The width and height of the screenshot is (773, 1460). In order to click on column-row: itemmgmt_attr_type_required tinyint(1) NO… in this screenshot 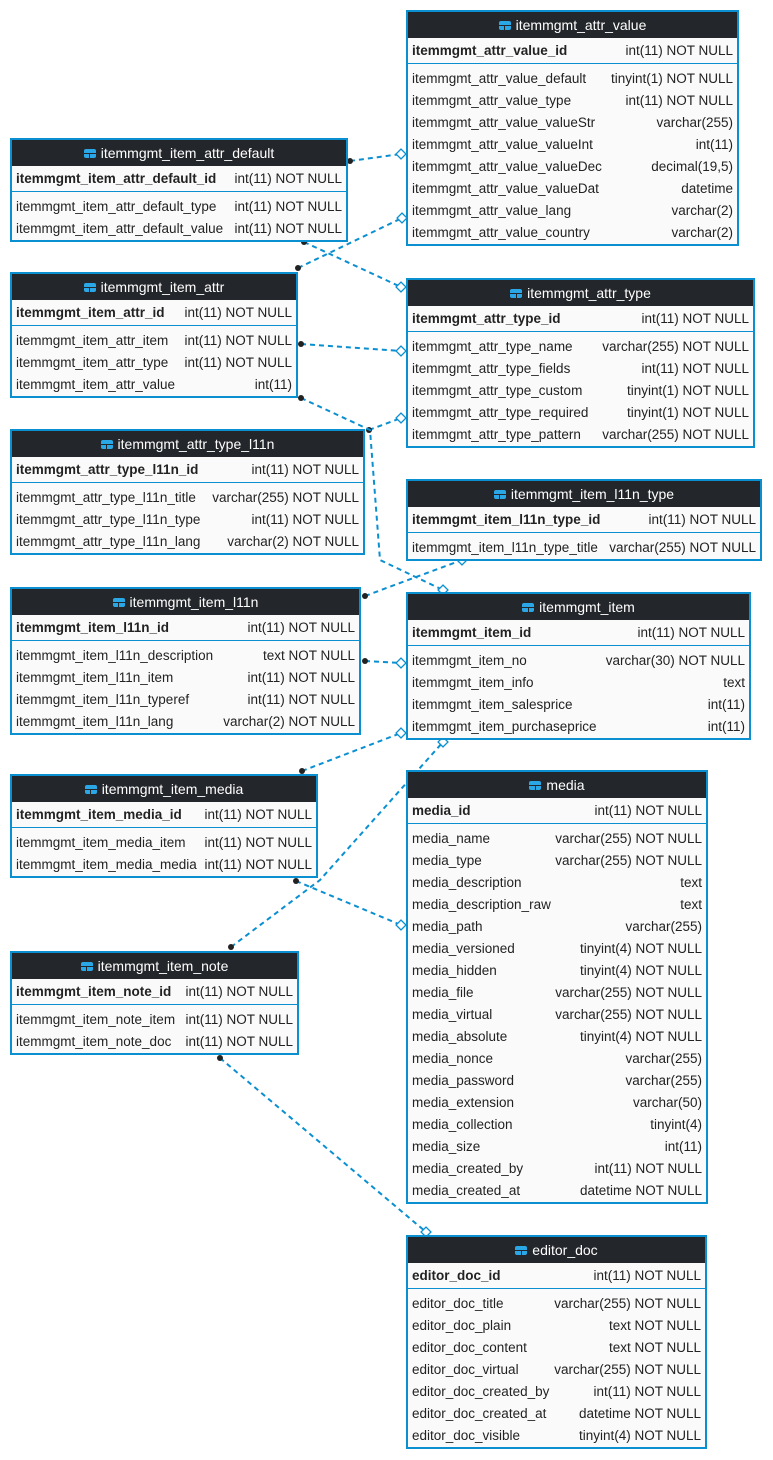, I will do `click(580, 413)`.